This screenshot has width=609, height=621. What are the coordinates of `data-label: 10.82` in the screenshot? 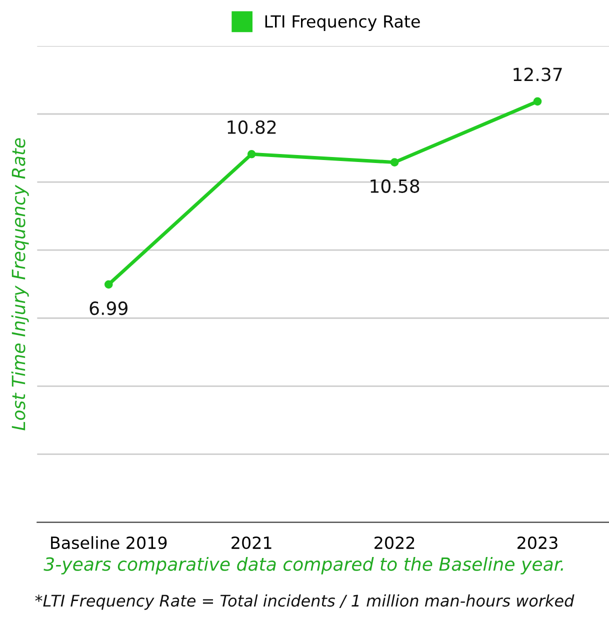 It's located at (252, 127).